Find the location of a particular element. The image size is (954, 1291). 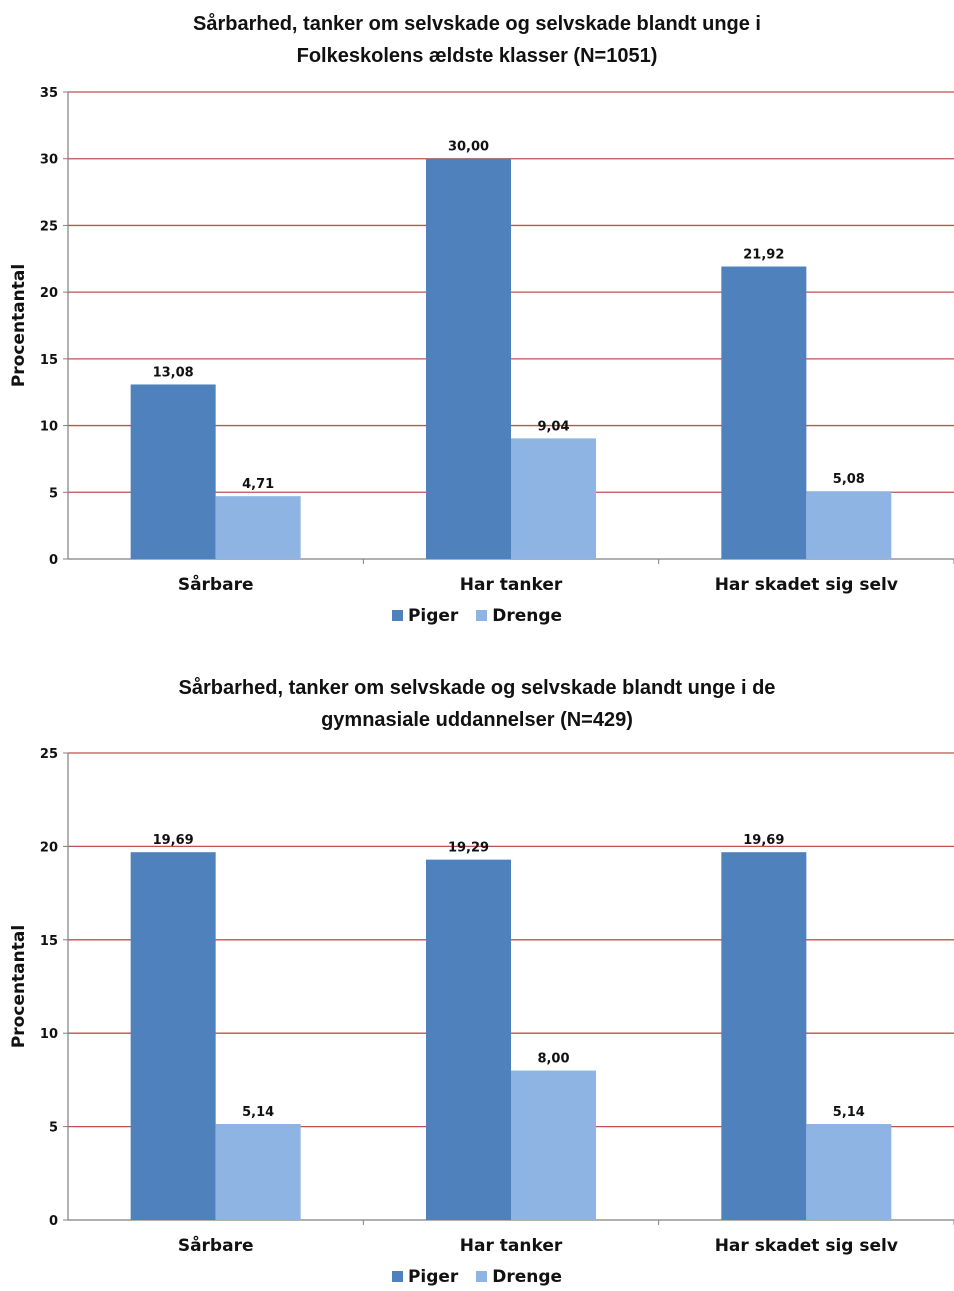

chart-1-y-tick-label: 10 is located at coordinates (49, 427).